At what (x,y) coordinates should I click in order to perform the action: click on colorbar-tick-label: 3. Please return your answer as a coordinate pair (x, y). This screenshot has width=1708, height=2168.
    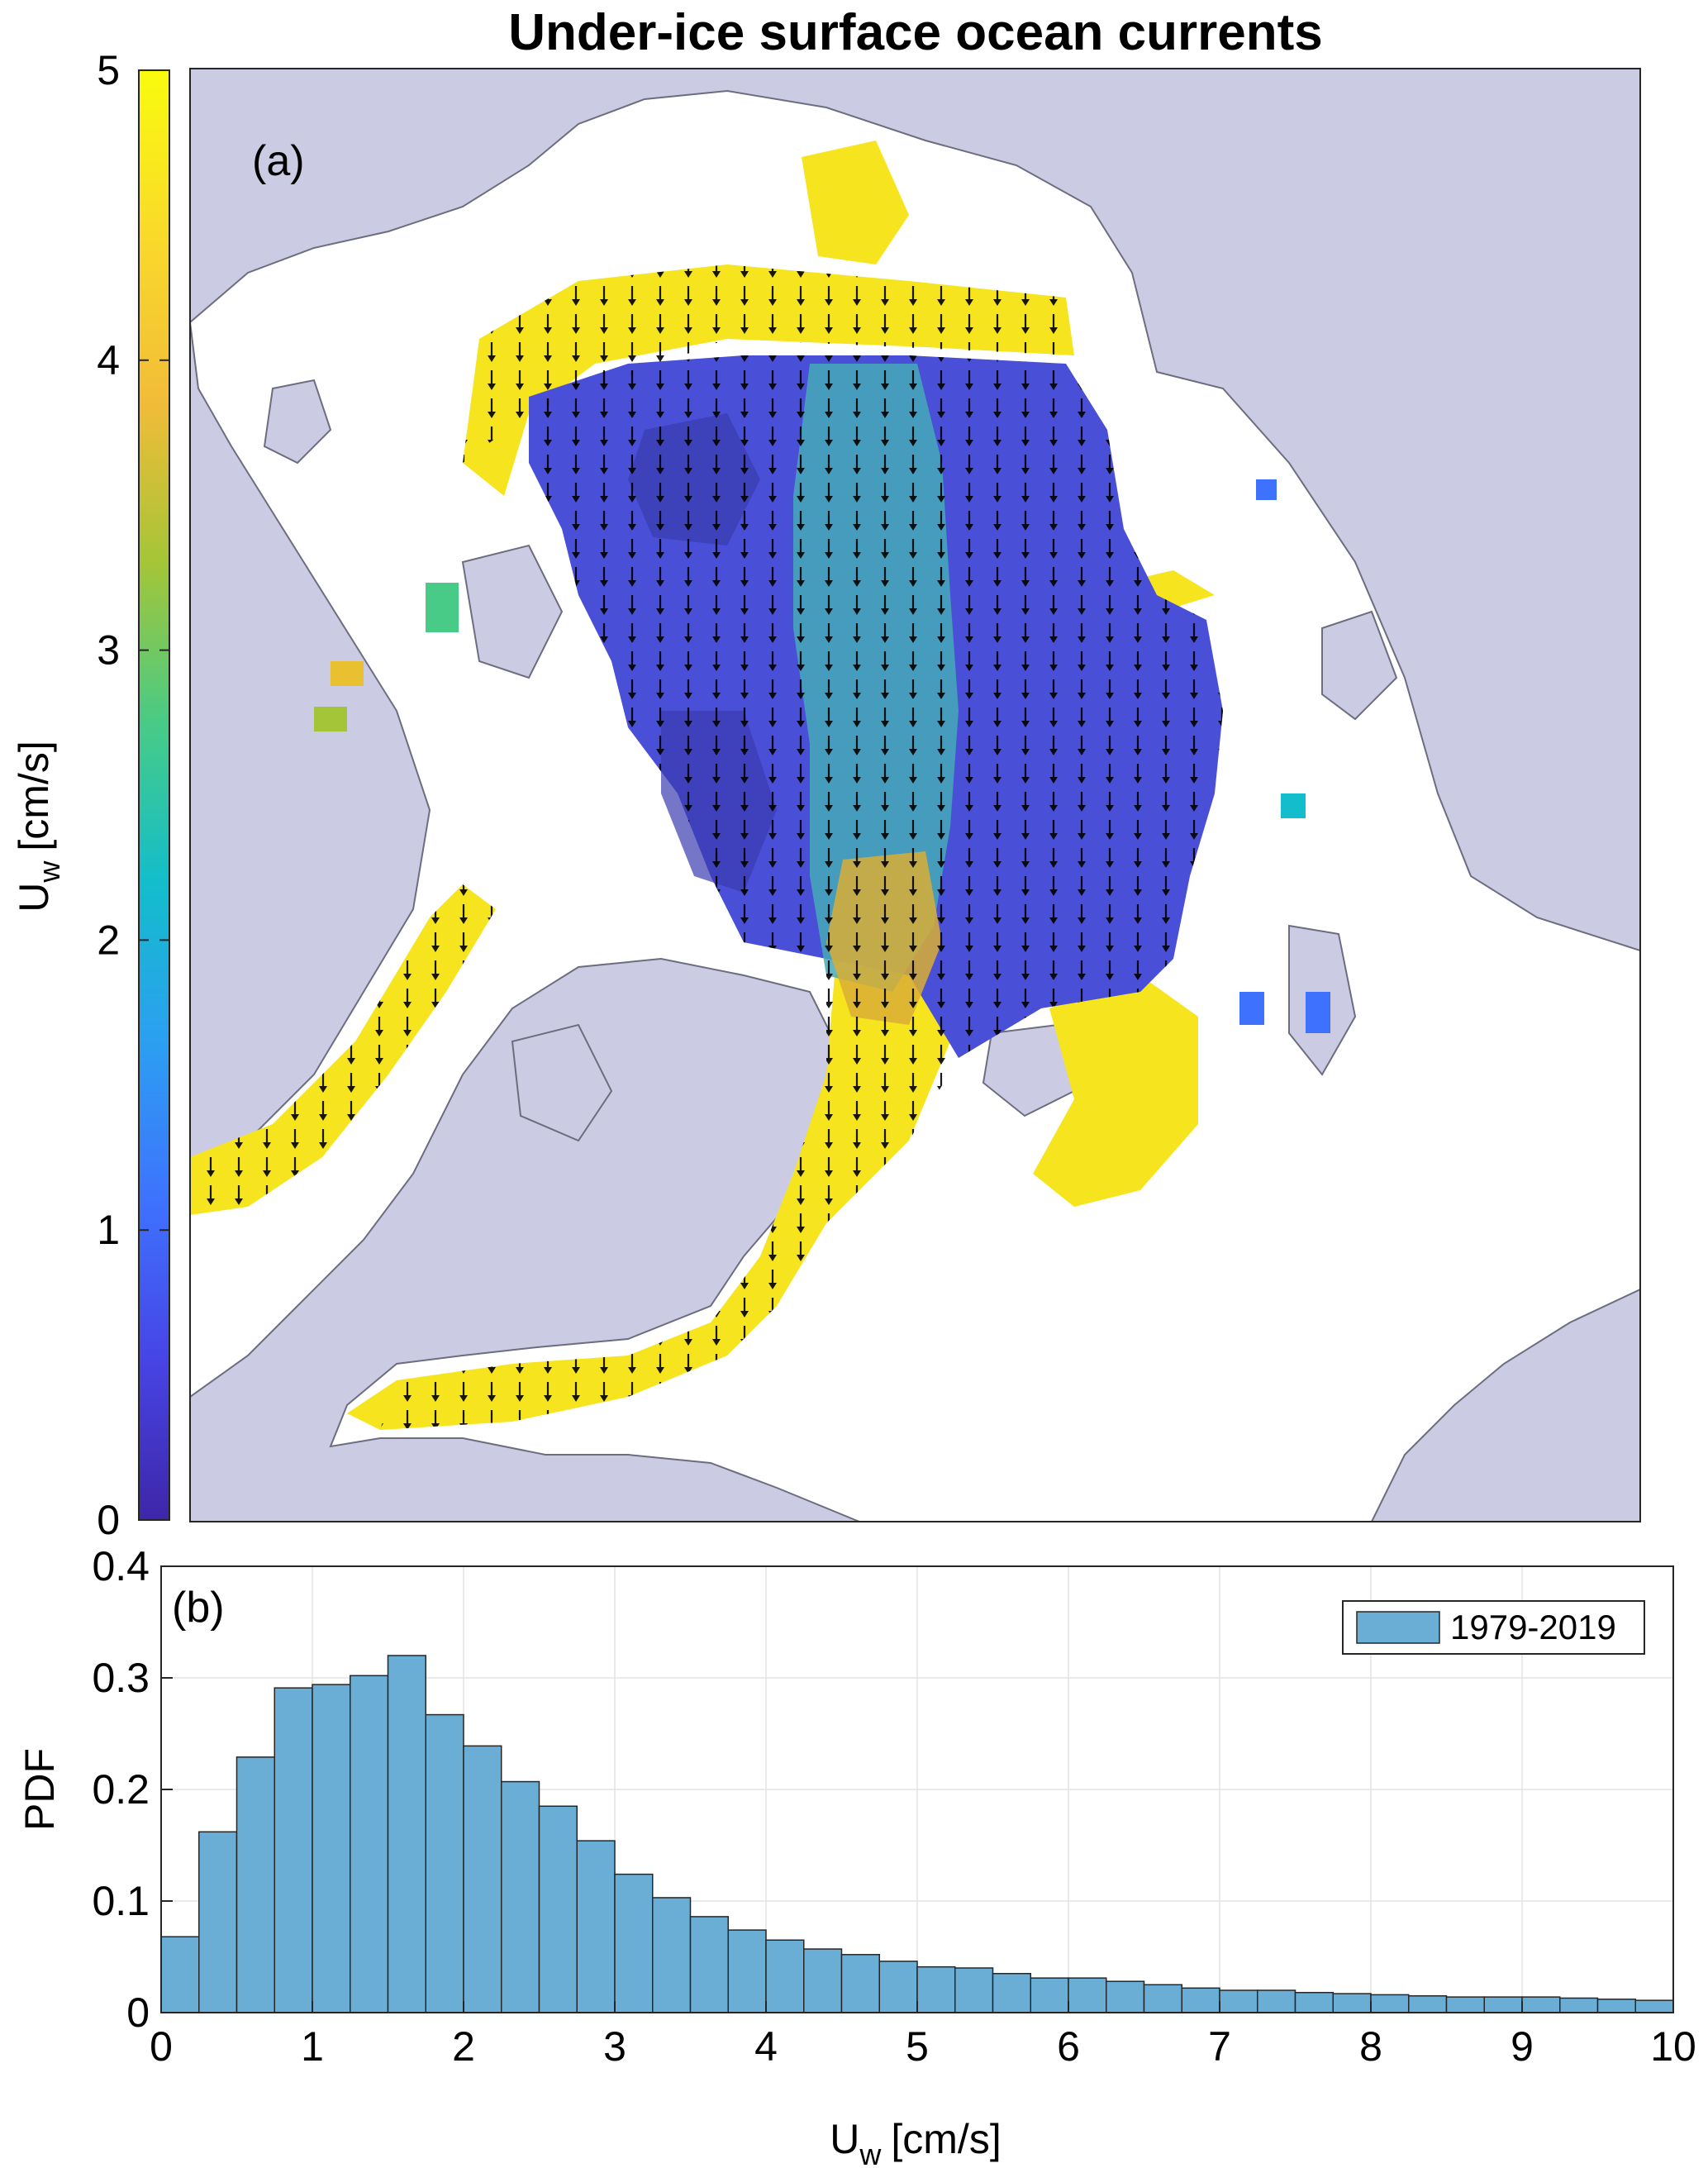
    Looking at the image, I should click on (108, 650).